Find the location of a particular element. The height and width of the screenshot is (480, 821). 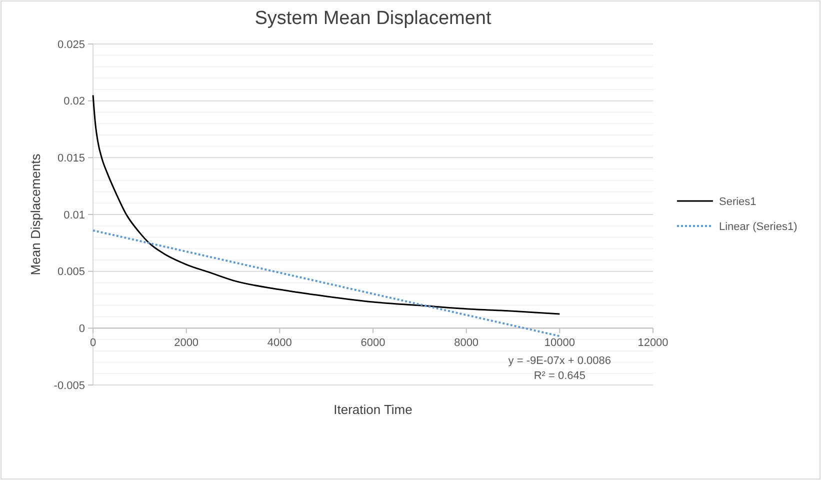

chart-title: System Mean Displacement is located at coordinates (373, 18).